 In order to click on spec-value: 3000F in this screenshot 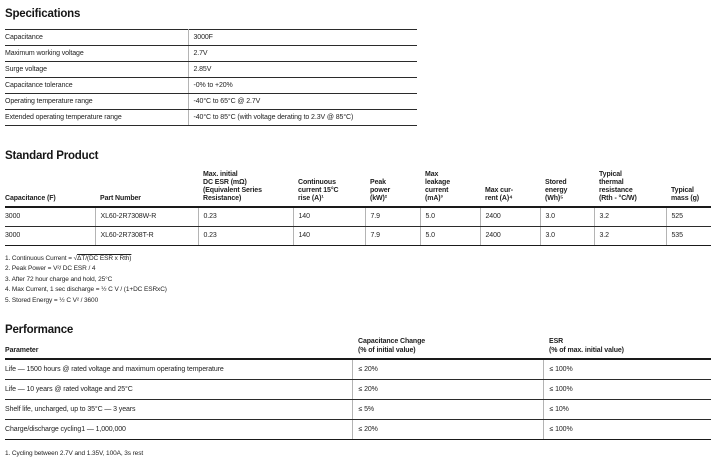, I will do `click(302, 37)`.